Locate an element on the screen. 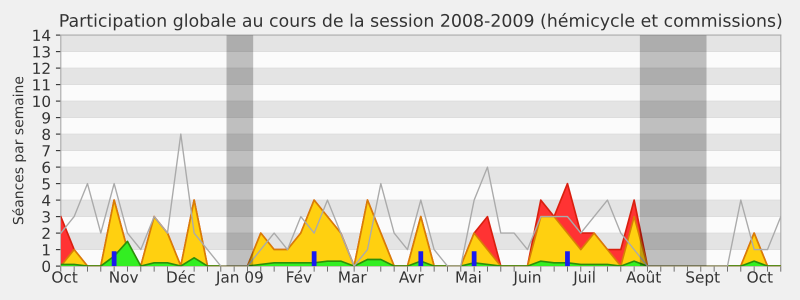  x-tick-label: Mai is located at coordinates (468, 276).